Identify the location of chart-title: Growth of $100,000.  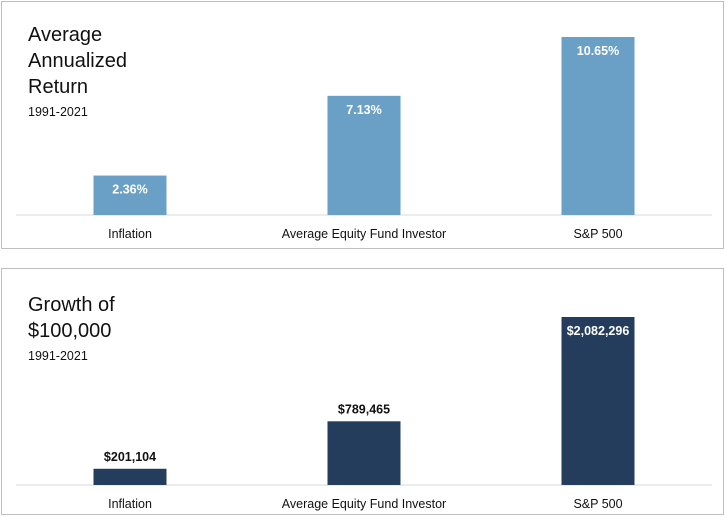
(71, 318).